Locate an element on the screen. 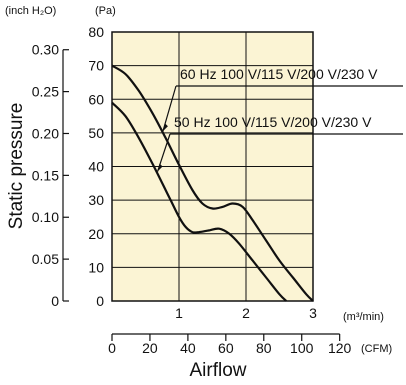 Image resolution: width=406 pixels, height=385 pixels. y-tick-label-pa: 70 is located at coordinates (96, 66).